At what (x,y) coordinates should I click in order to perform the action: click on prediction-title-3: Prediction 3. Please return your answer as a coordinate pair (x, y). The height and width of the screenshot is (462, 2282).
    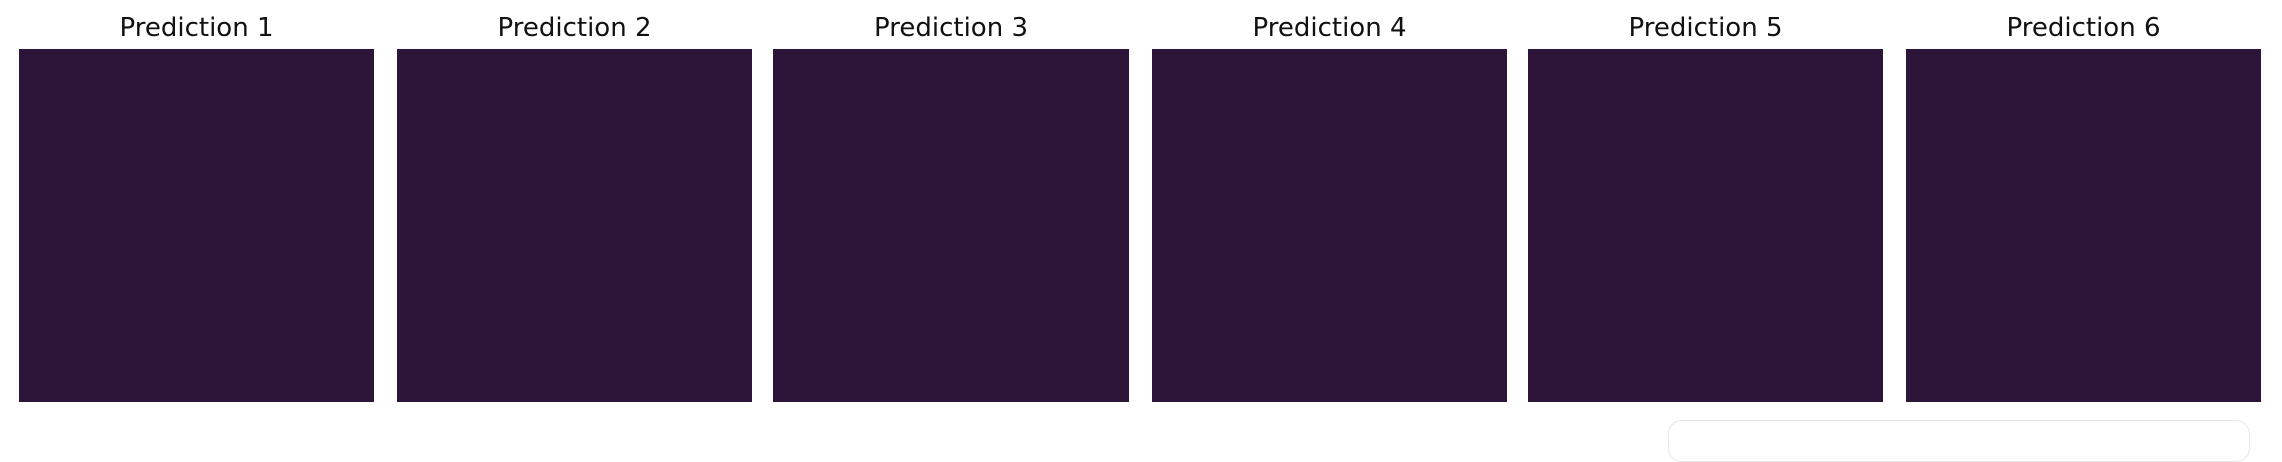
    Looking at the image, I should click on (951, 28).